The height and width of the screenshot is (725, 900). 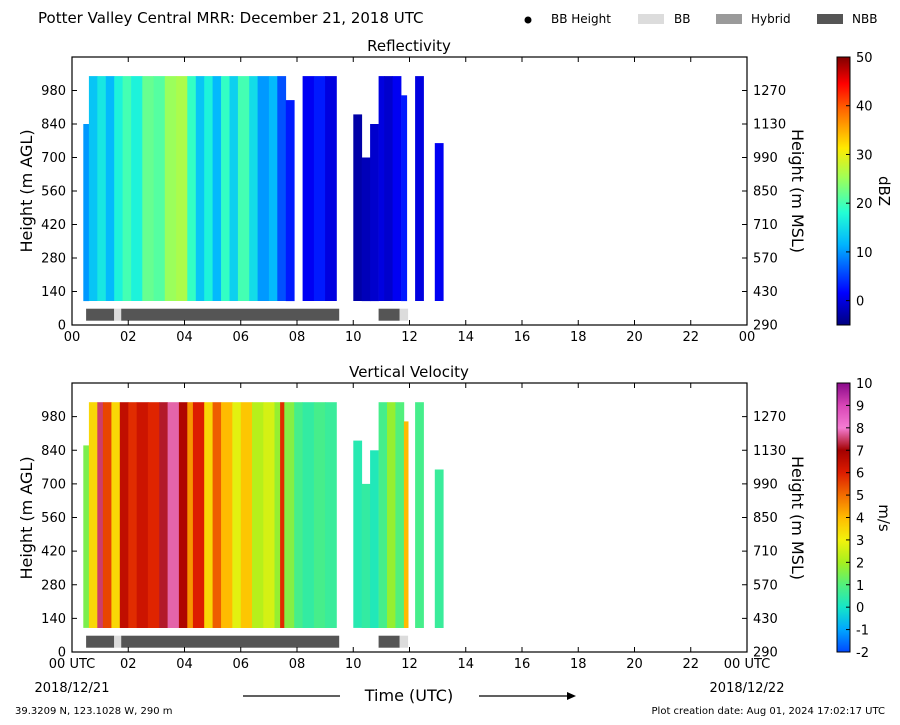 I want to click on velocity-colorbar-label: m/s, so click(x=884, y=518).